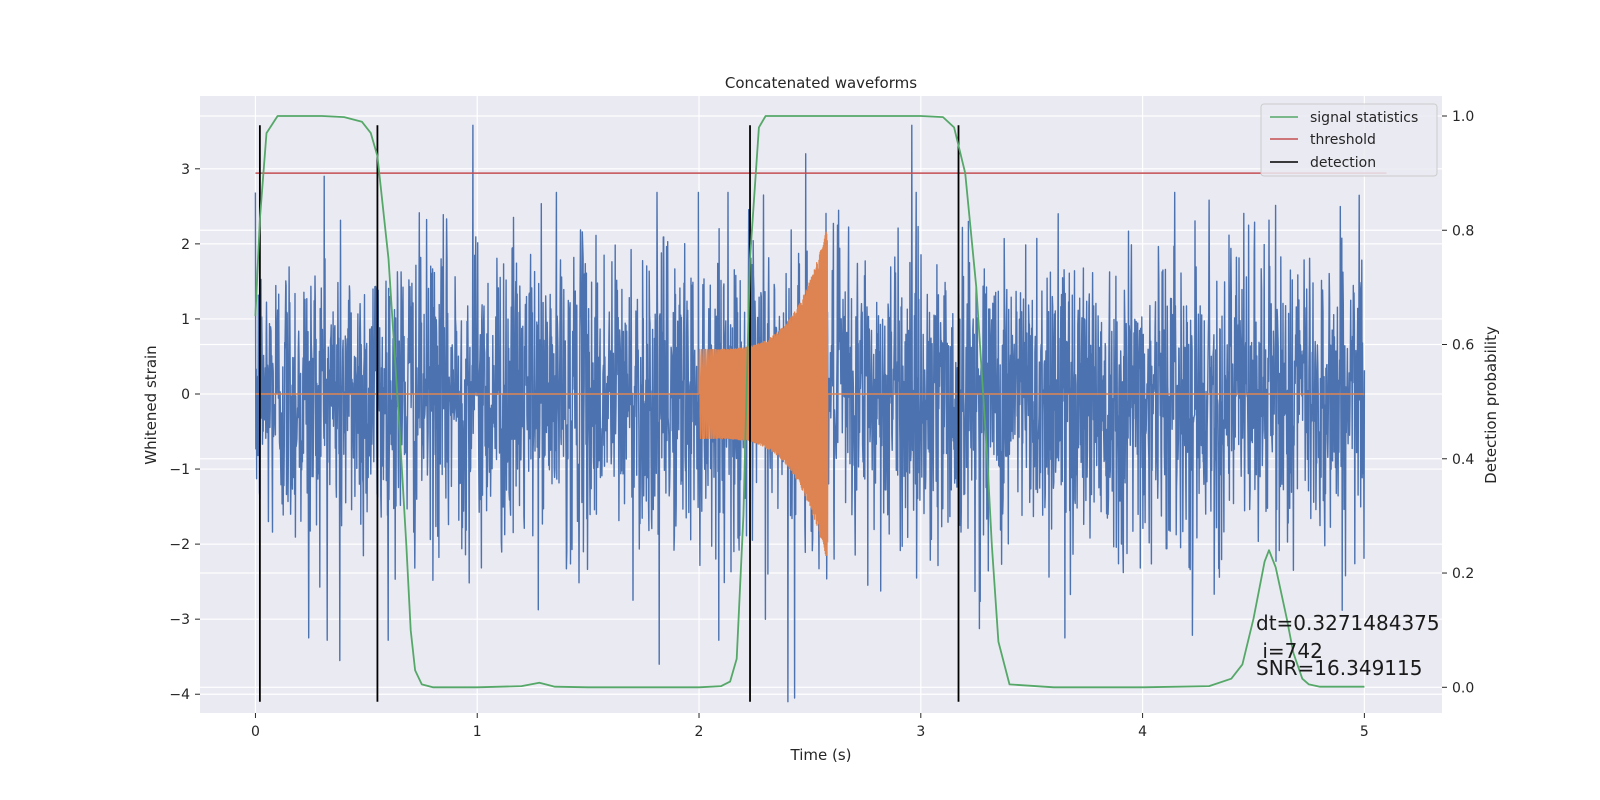 The image size is (1600, 800). What do you see at coordinates (699, 732) in the screenshot?
I see `x-tick-label: 2` at bounding box center [699, 732].